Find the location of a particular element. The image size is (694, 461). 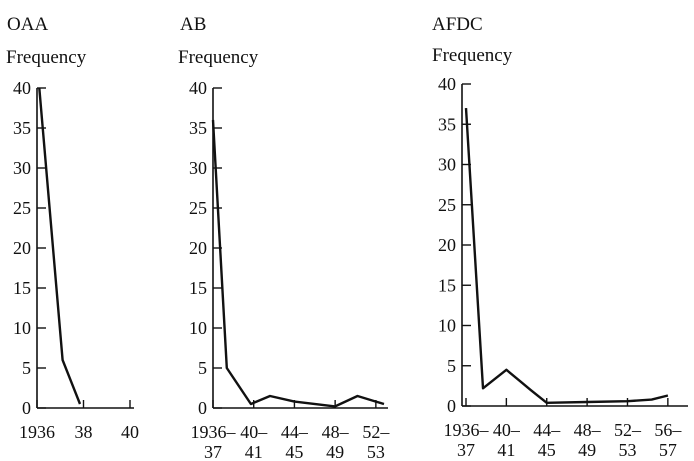

x-tick-label-ab: 44– is located at coordinates (295, 432).